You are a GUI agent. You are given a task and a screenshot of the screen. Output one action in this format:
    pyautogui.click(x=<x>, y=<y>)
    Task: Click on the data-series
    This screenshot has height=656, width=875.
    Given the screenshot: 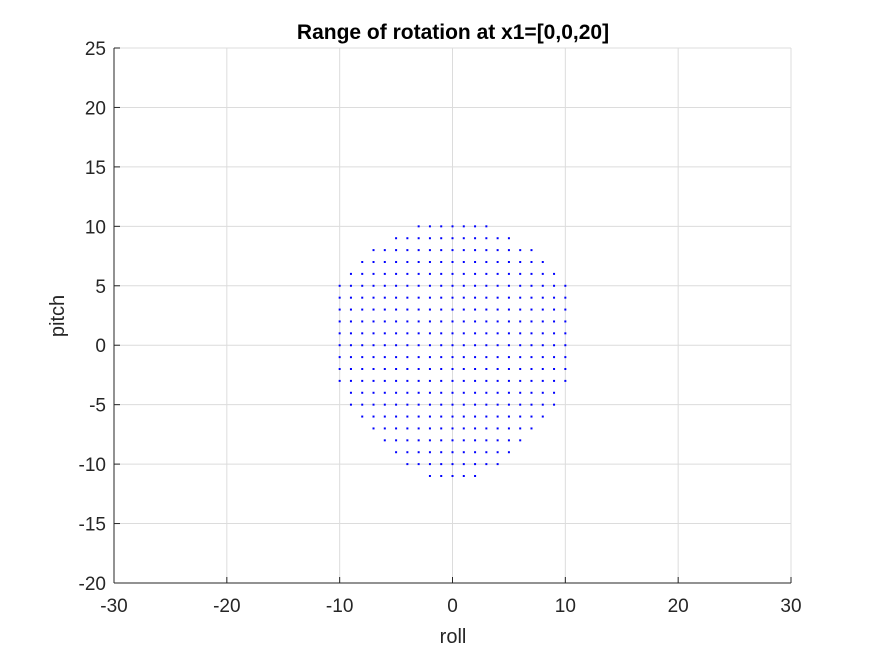 What is the action you would take?
    pyautogui.click(x=452, y=351)
    